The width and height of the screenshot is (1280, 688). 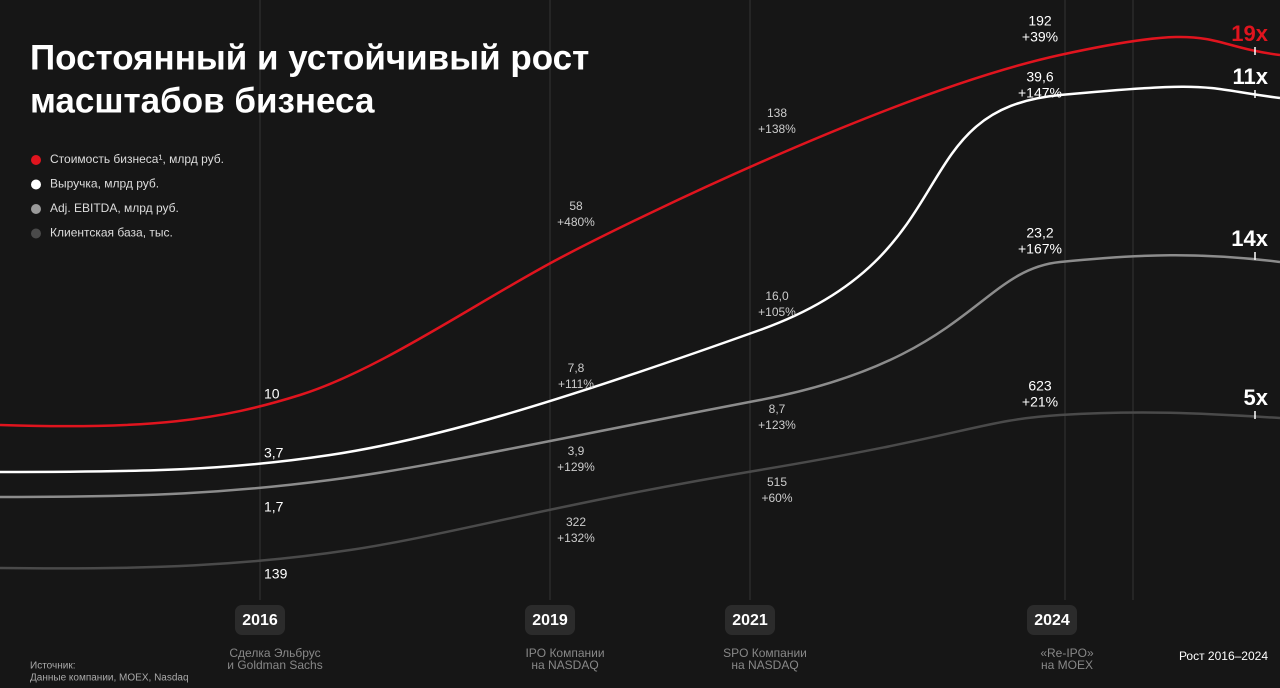 I want to click on value-label: +21%, so click(x=1040, y=402).